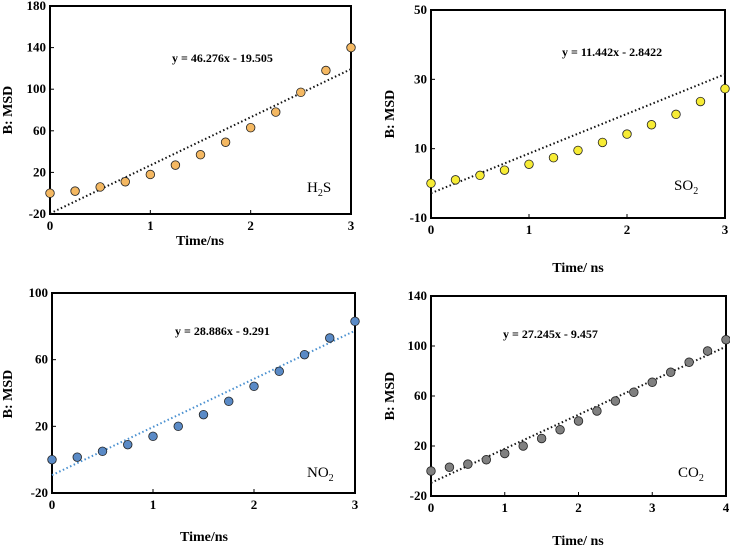  I want to click on gas-label: CO2, so click(691, 474).